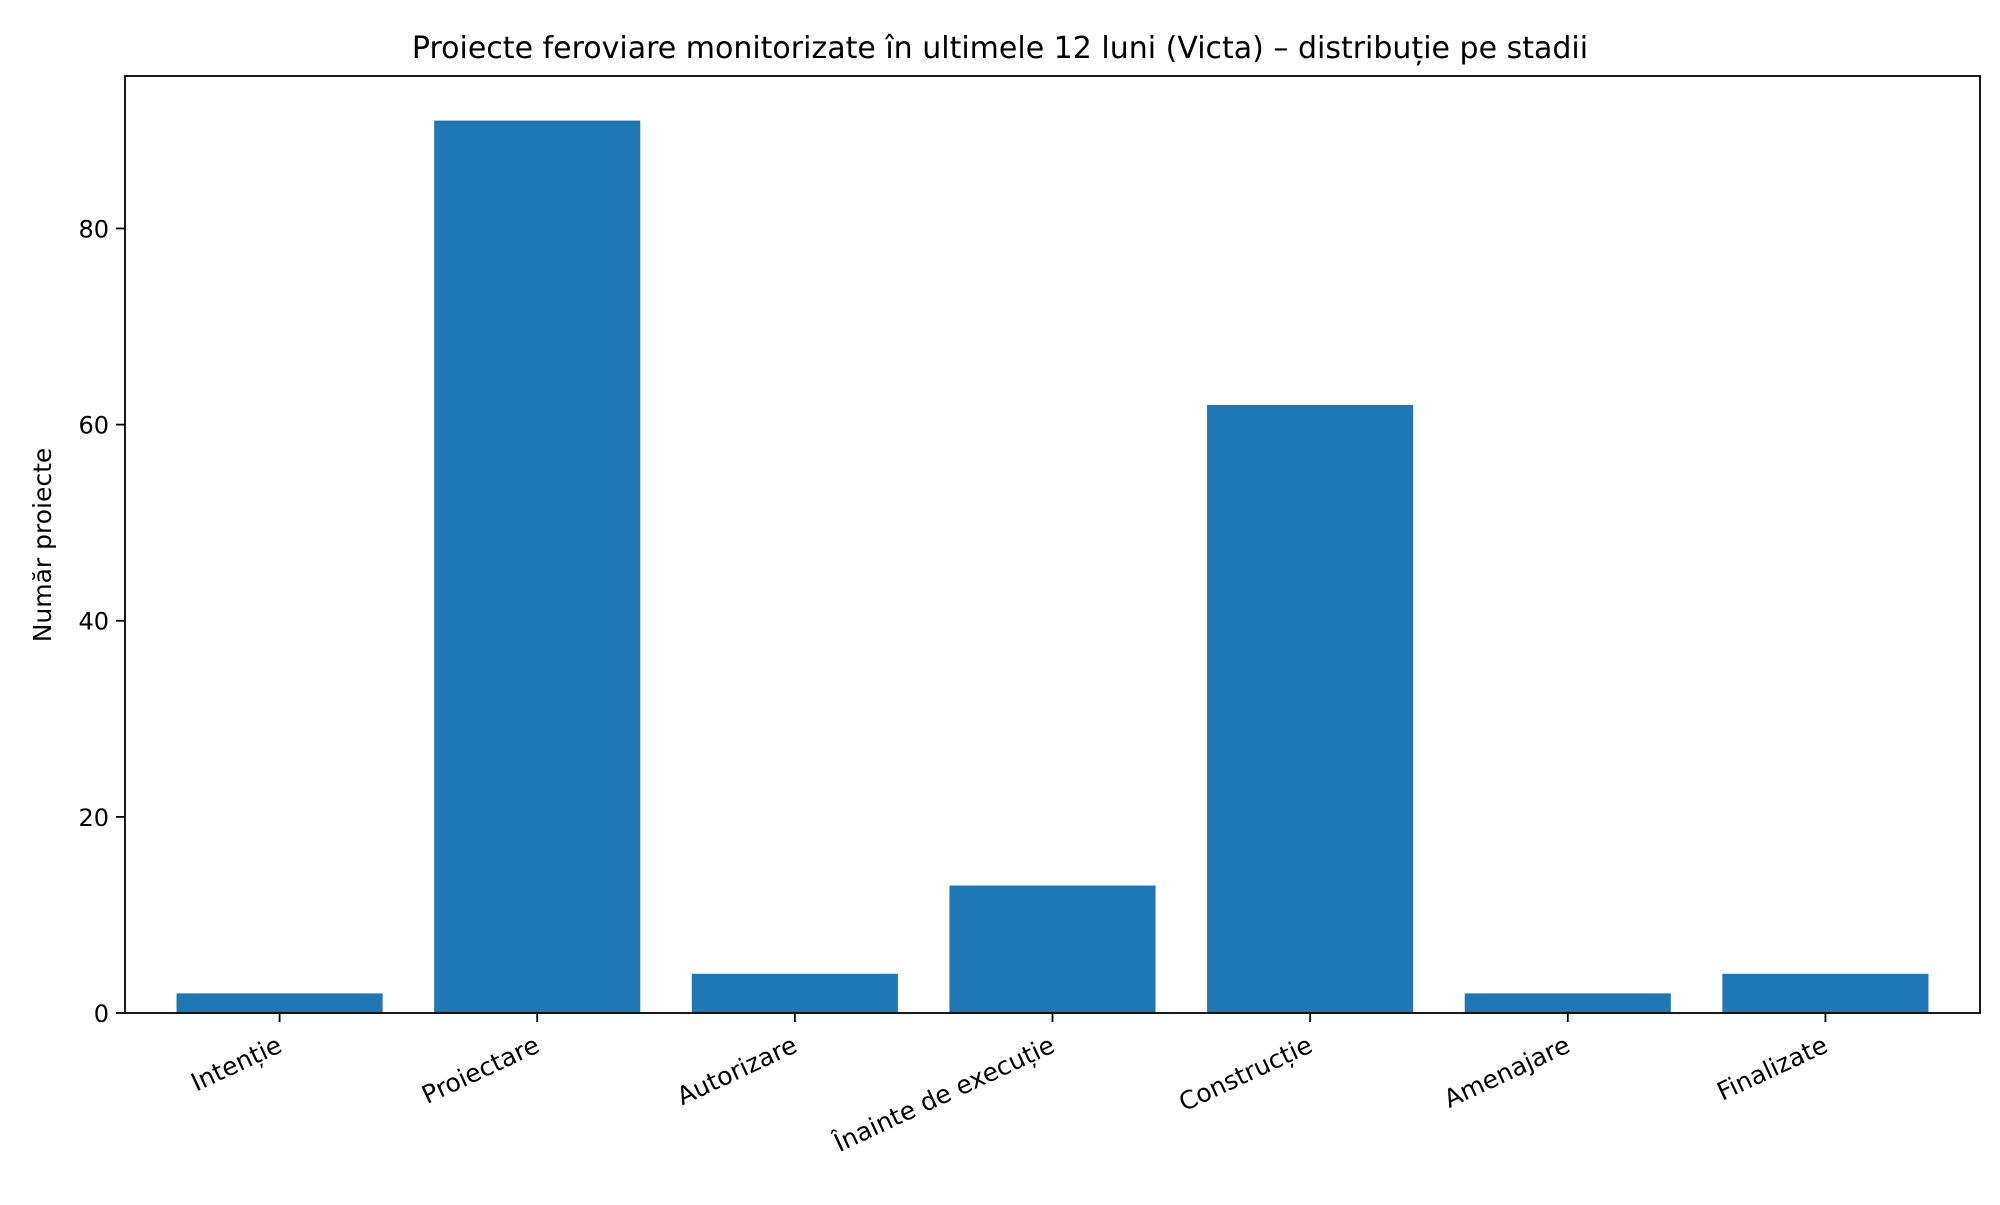 This screenshot has width=2000, height=1205. Describe the element at coordinates (93, 818) in the screenshot. I see `y-tick-label: 20` at that location.